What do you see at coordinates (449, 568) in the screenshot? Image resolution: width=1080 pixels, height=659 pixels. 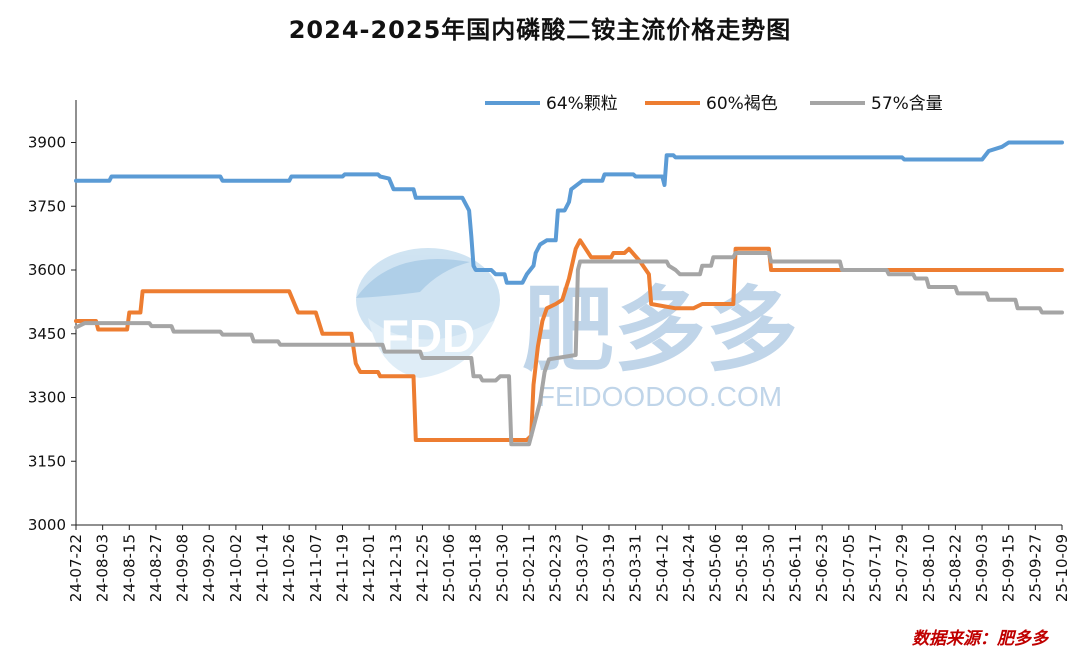 I see `x-tick-label: 25-01-06` at bounding box center [449, 568].